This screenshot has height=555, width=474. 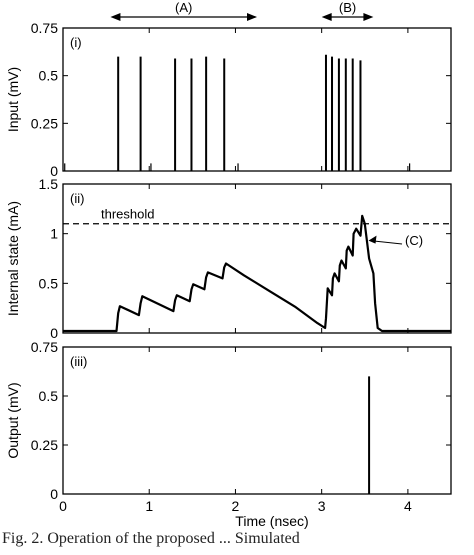 I want to click on panel-label: (ii), so click(x=77, y=198).